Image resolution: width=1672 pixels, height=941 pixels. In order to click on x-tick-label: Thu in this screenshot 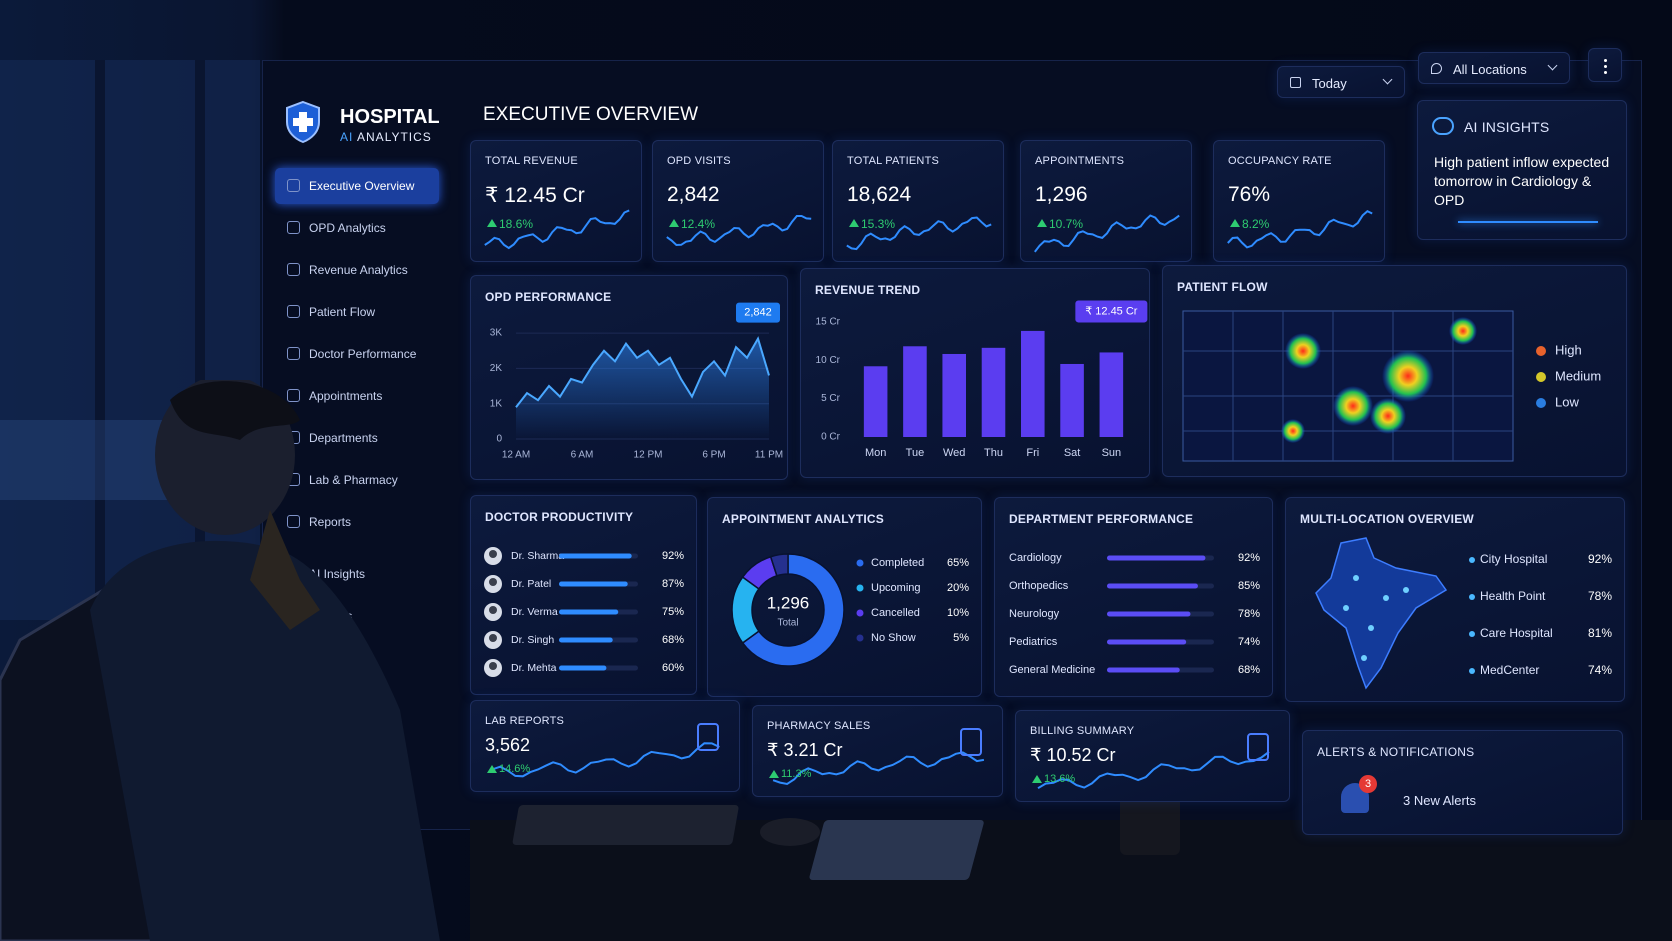, I will do `click(993, 453)`.